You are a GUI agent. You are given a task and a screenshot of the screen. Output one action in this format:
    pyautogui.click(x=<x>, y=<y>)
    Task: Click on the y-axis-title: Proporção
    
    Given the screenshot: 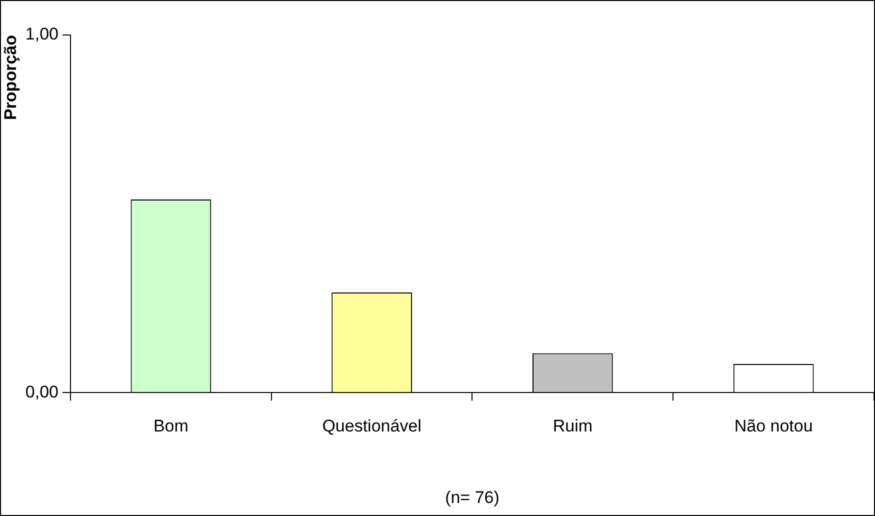 What is the action you would take?
    pyautogui.click(x=10, y=77)
    